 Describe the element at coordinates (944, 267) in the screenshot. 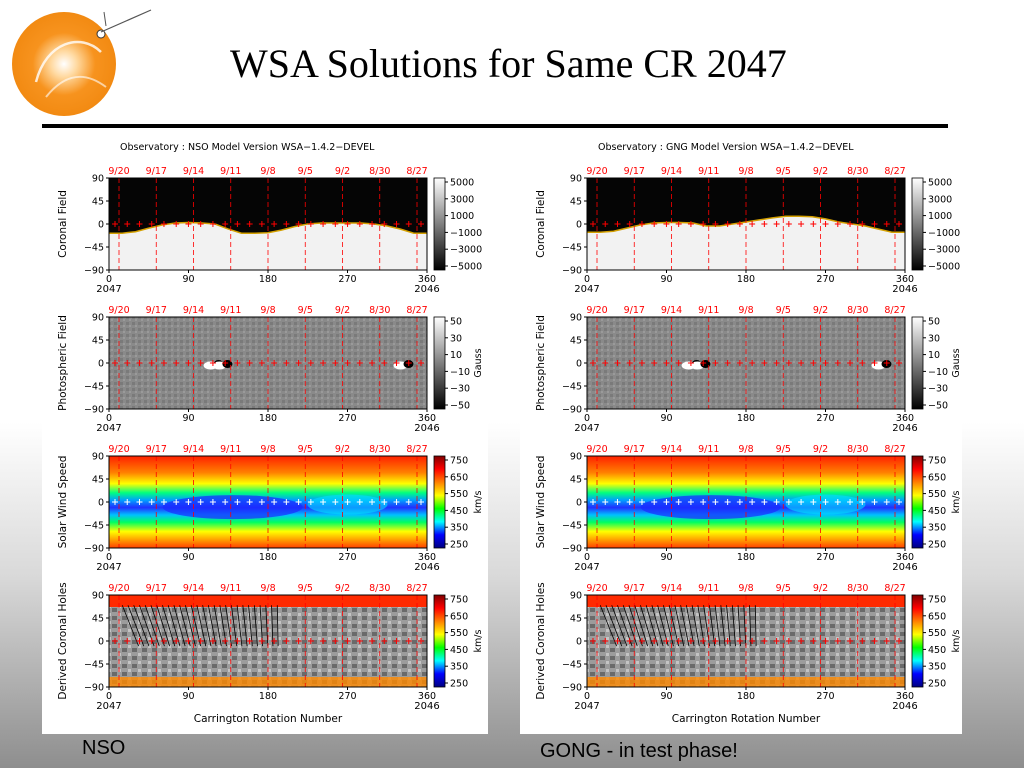

I see `colorbar-tick-label: −5000` at that location.